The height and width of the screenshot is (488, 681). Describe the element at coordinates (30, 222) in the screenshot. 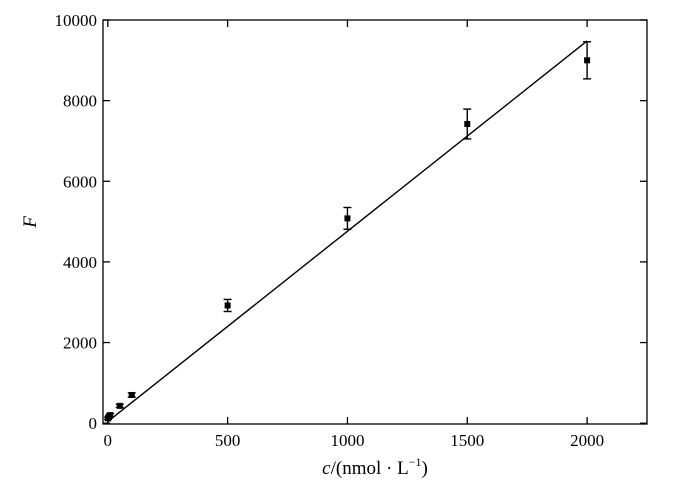

I see `y-axis-title: F` at that location.